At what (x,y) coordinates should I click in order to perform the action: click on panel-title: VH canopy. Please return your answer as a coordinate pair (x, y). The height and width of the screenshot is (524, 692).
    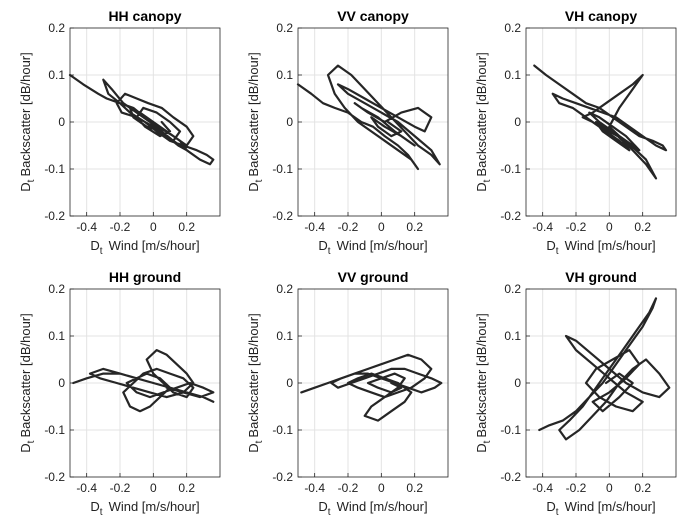
    Looking at the image, I should click on (601, 16).